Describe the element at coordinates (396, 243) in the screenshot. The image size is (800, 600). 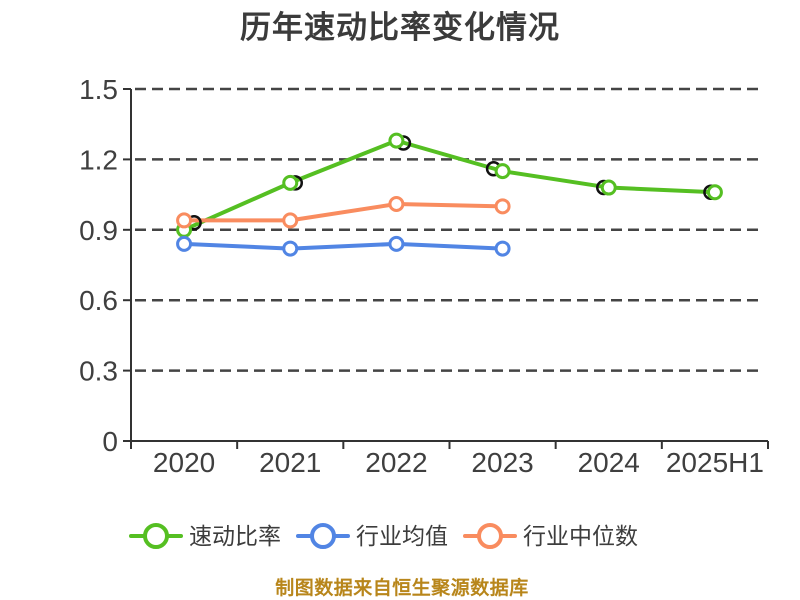
I see `data-point-s1-2022` at that location.